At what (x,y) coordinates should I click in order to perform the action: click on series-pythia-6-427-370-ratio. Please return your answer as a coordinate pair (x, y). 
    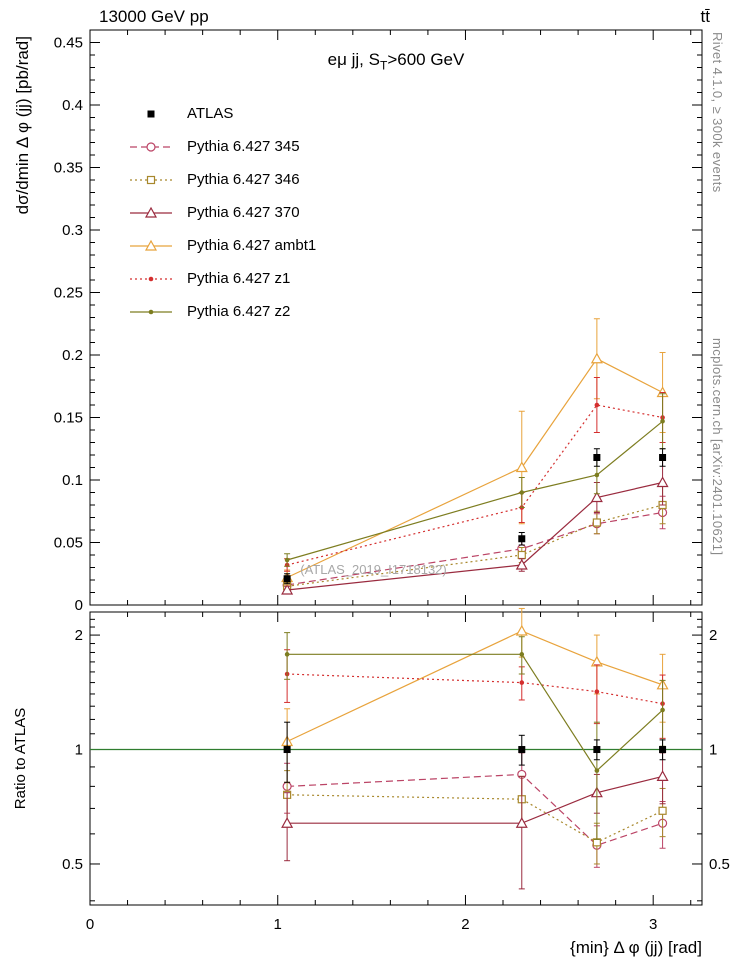
    Looking at the image, I should click on (475, 821).